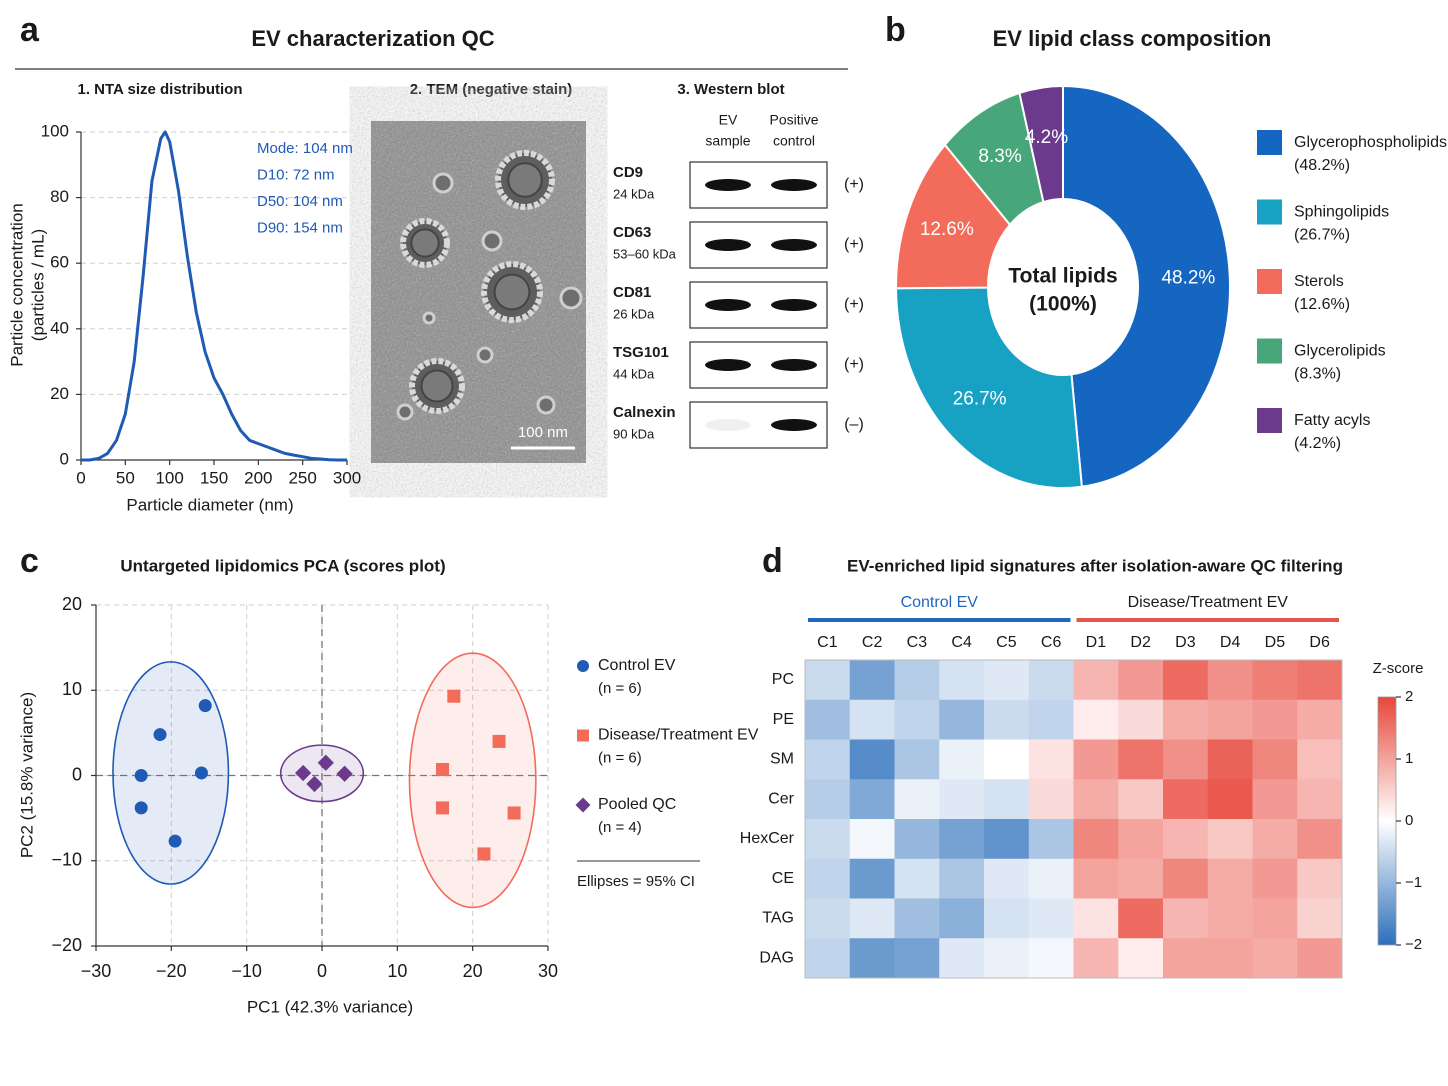 The image size is (1448, 1086). I want to click on y-axis-label: PC2 (15.8% variance), so click(26, 775).